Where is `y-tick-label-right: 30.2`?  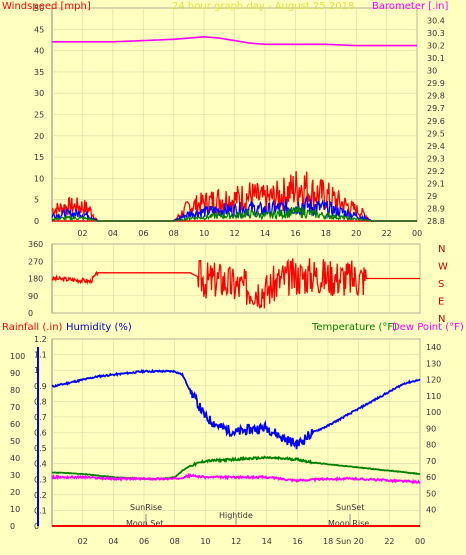 y-tick-label-right: 30.2 is located at coordinates (436, 46).